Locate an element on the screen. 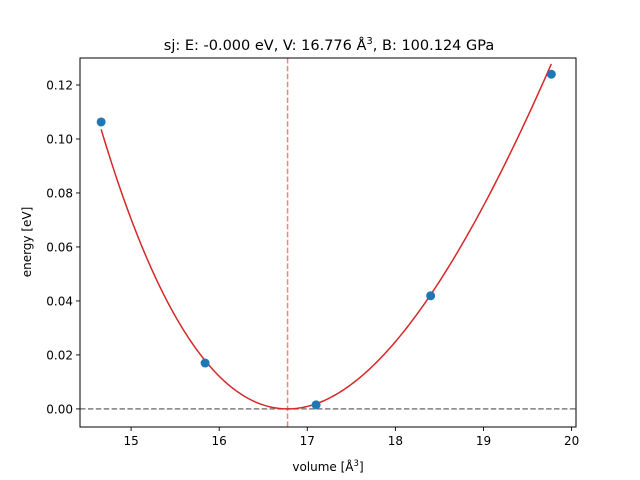 The width and height of the screenshot is (640, 480). y-axis-label: energy [eV] is located at coordinates (27, 242).